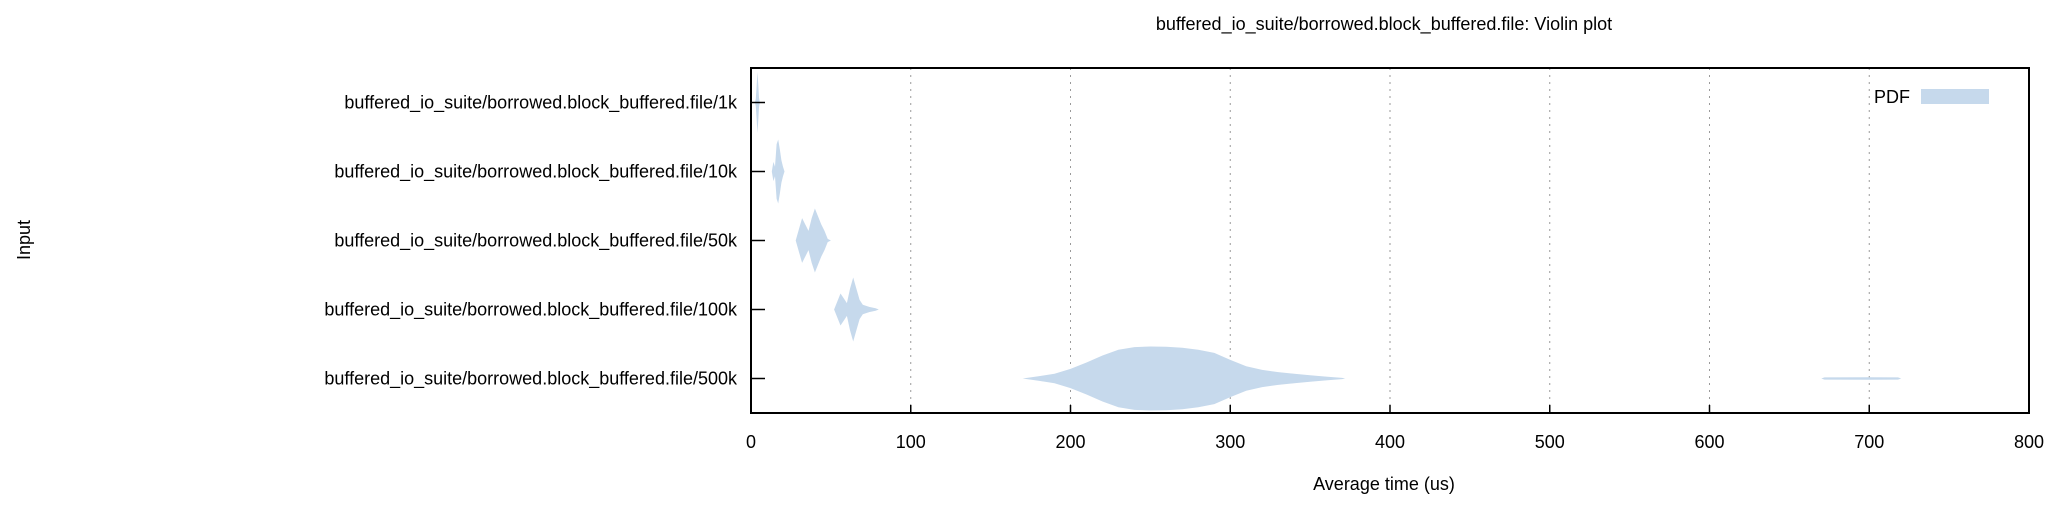 The width and height of the screenshot is (2048, 518). What do you see at coordinates (1869, 442) in the screenshot?
I see `x-tick-label: 700` at bounding box center [1869, 442].